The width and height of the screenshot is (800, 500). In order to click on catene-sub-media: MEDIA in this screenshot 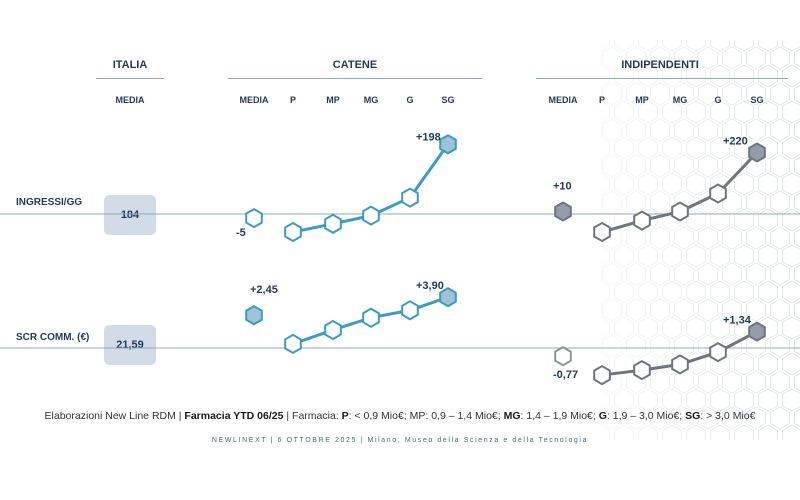, I will do `click(254, 100)`.